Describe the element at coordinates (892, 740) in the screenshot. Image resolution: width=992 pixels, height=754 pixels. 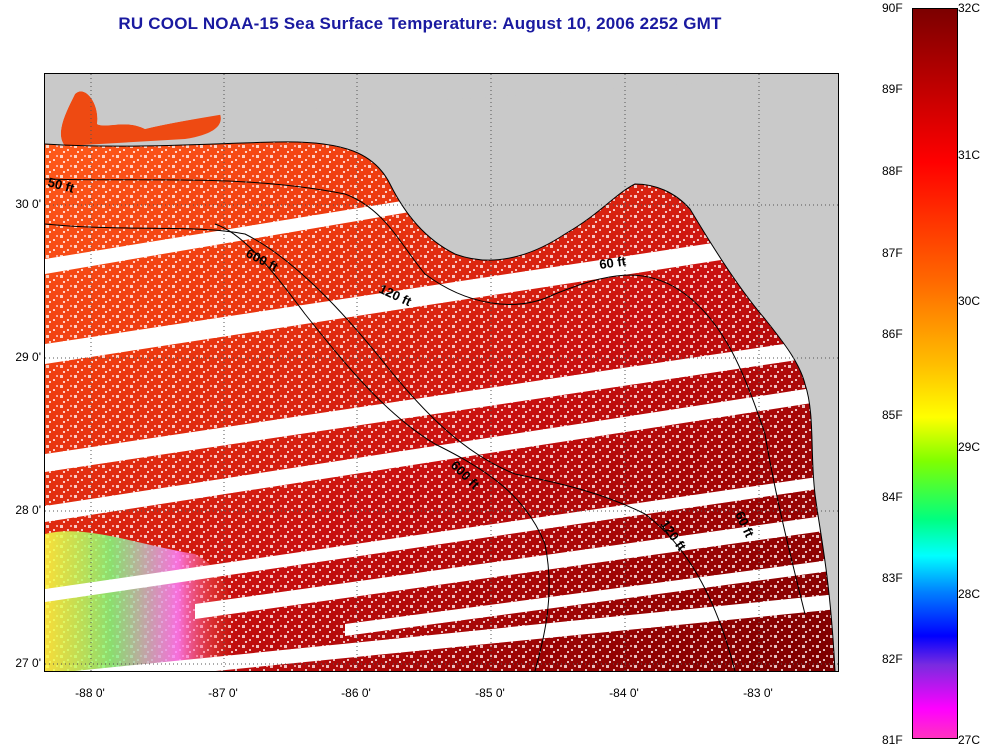
I see `colorbar-f-label: 81F` at that location.